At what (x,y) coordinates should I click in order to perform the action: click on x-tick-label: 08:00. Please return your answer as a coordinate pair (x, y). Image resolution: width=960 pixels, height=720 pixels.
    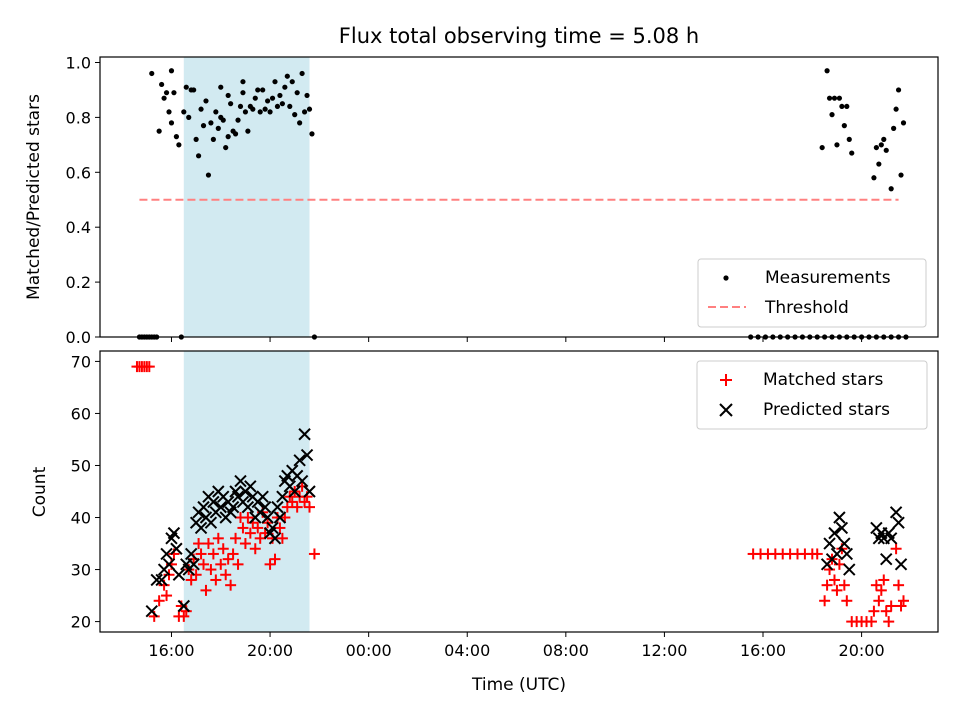
    Looking at the image, I should click on (566, 650).